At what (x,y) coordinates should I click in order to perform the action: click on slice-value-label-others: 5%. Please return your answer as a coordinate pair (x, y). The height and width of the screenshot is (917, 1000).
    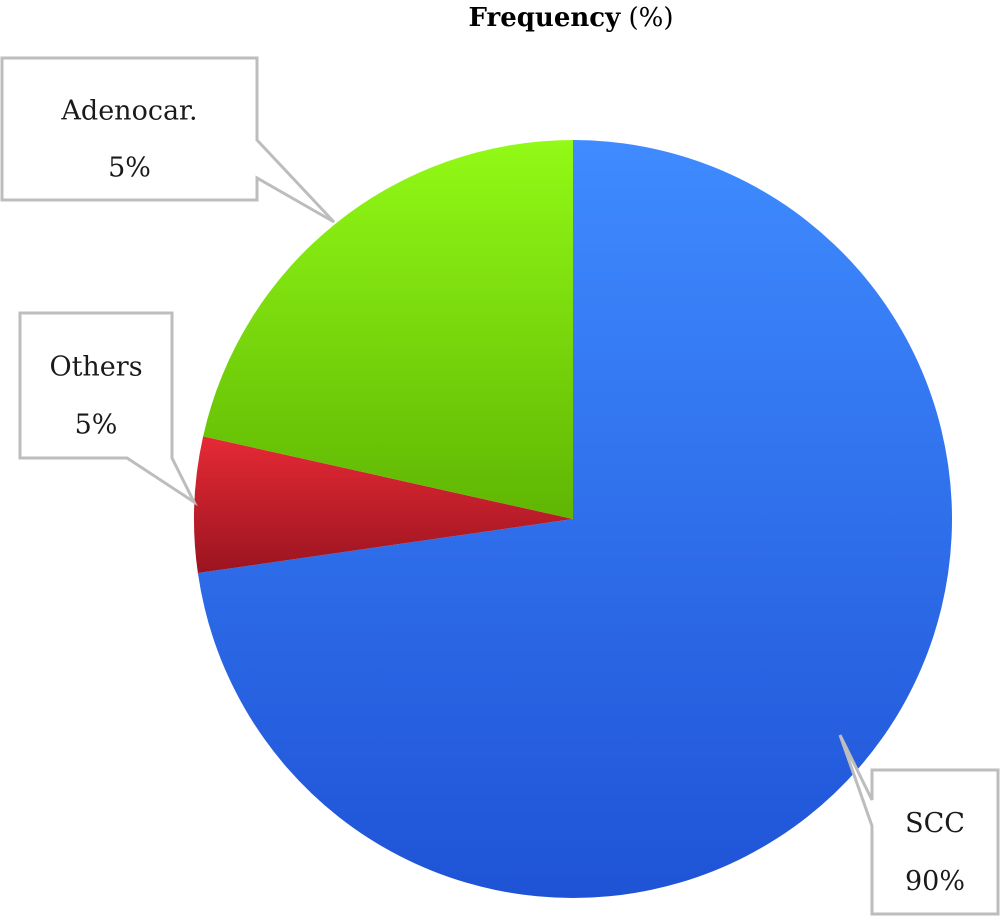
    Looking at the image, I should click on (96, 425).